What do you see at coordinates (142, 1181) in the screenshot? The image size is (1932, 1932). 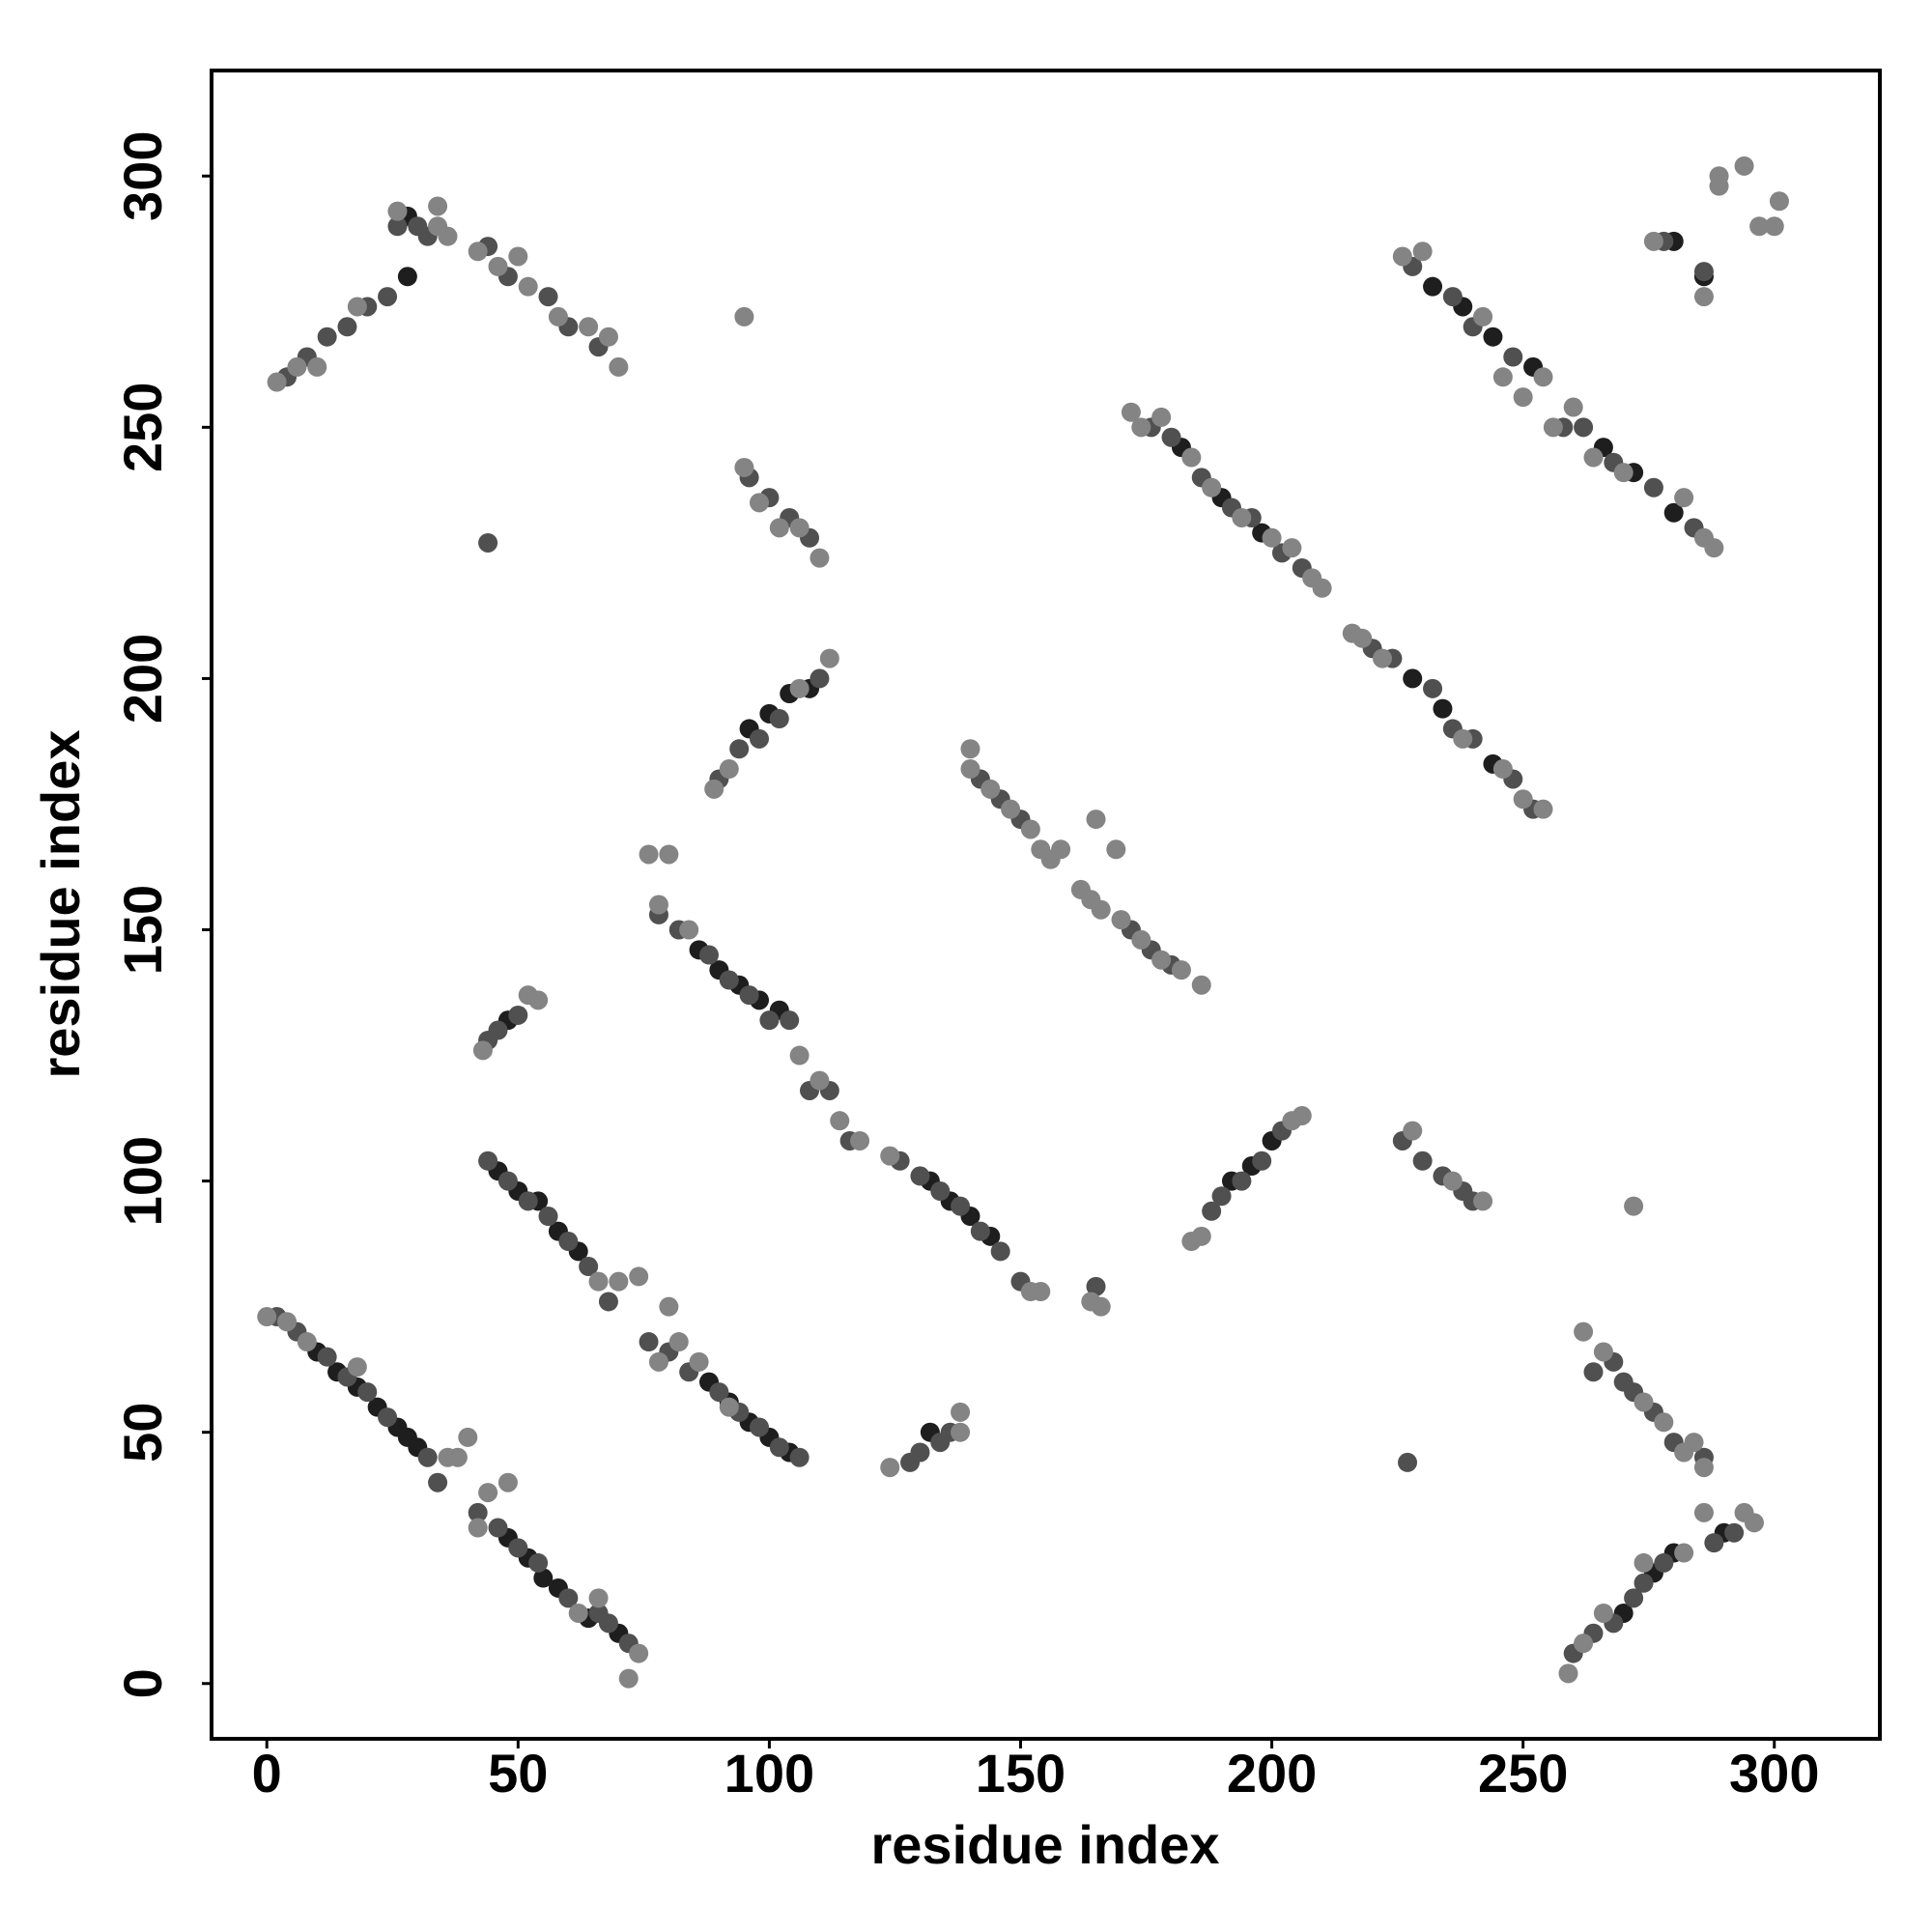 I see `y-tick-label: 100` at bounding box center [142, 1181].